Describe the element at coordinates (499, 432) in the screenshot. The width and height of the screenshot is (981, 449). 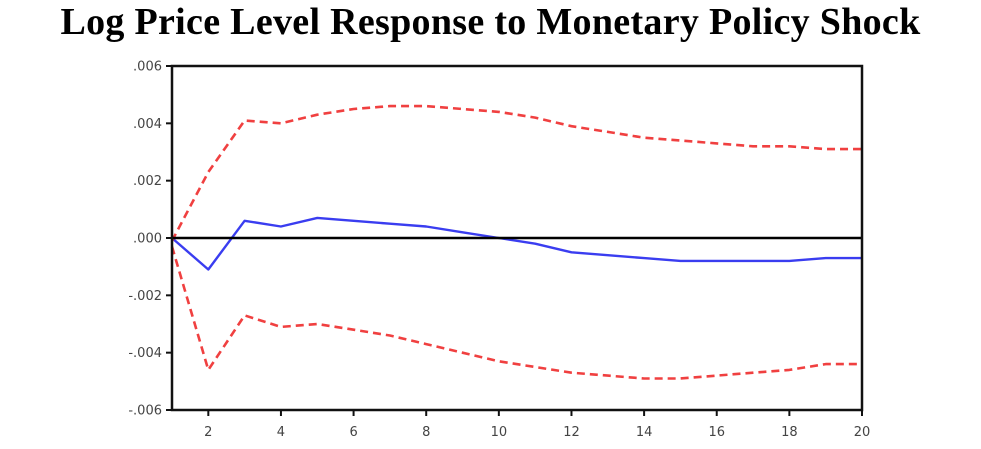
I see `x-tick-label: 10` at that location.